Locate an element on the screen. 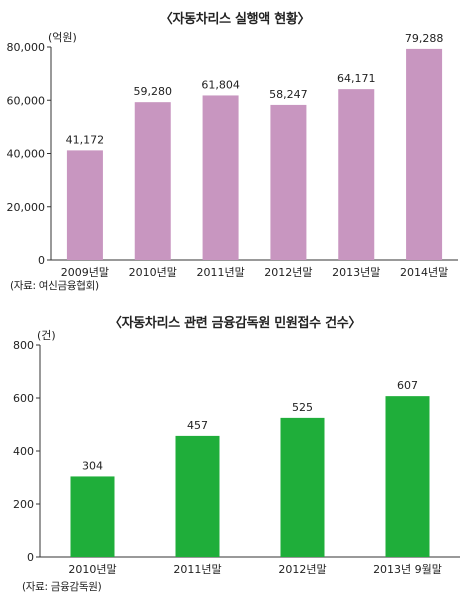  data-label: 457 is located at coordinates (197, 425).